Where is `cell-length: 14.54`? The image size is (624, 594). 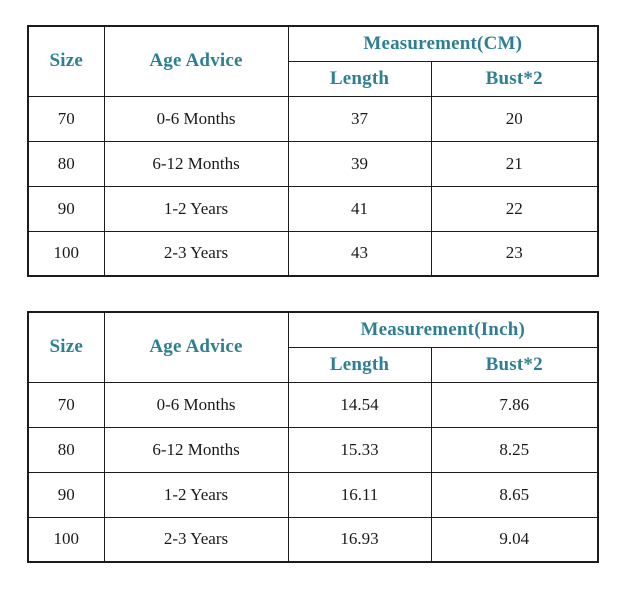
cell-length: 14.54 is located at coordinates (359, 404).